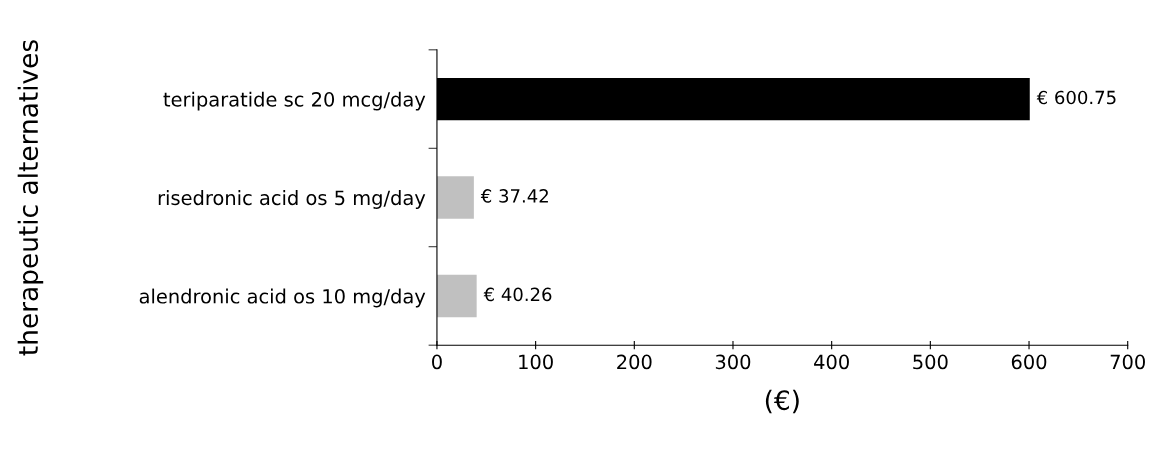 The height and width of the screenshot is (453, 1159). What do you see at coordinates (437, 362) in the screenshot?
I see `x-tick-label: 0` at bounding box center [437, 362].